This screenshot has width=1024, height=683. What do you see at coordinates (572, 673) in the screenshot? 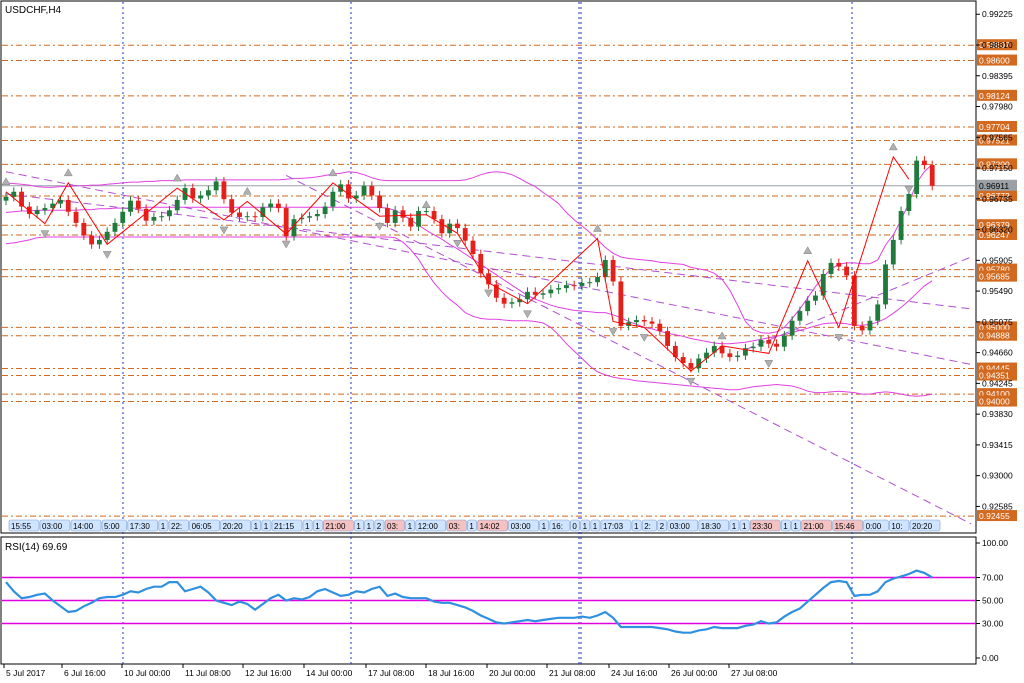
I see `time-tick-label: 21 Jul 08:00` at bounding box center [572, 673].